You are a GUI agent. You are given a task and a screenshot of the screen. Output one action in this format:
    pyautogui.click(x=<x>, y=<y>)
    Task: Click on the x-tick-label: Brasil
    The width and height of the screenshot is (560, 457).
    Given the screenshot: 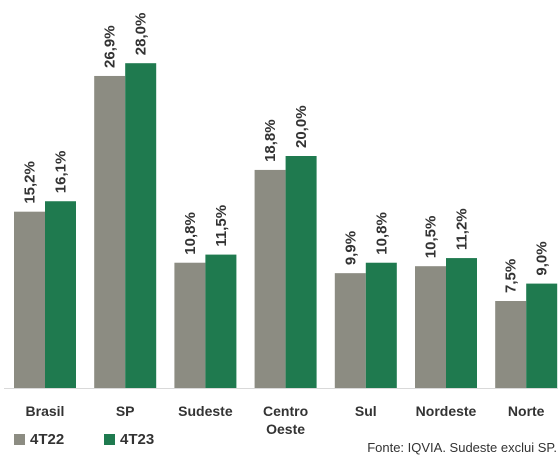 What is the action you would take?
    pyautogui.click(x=45, y=411)
    